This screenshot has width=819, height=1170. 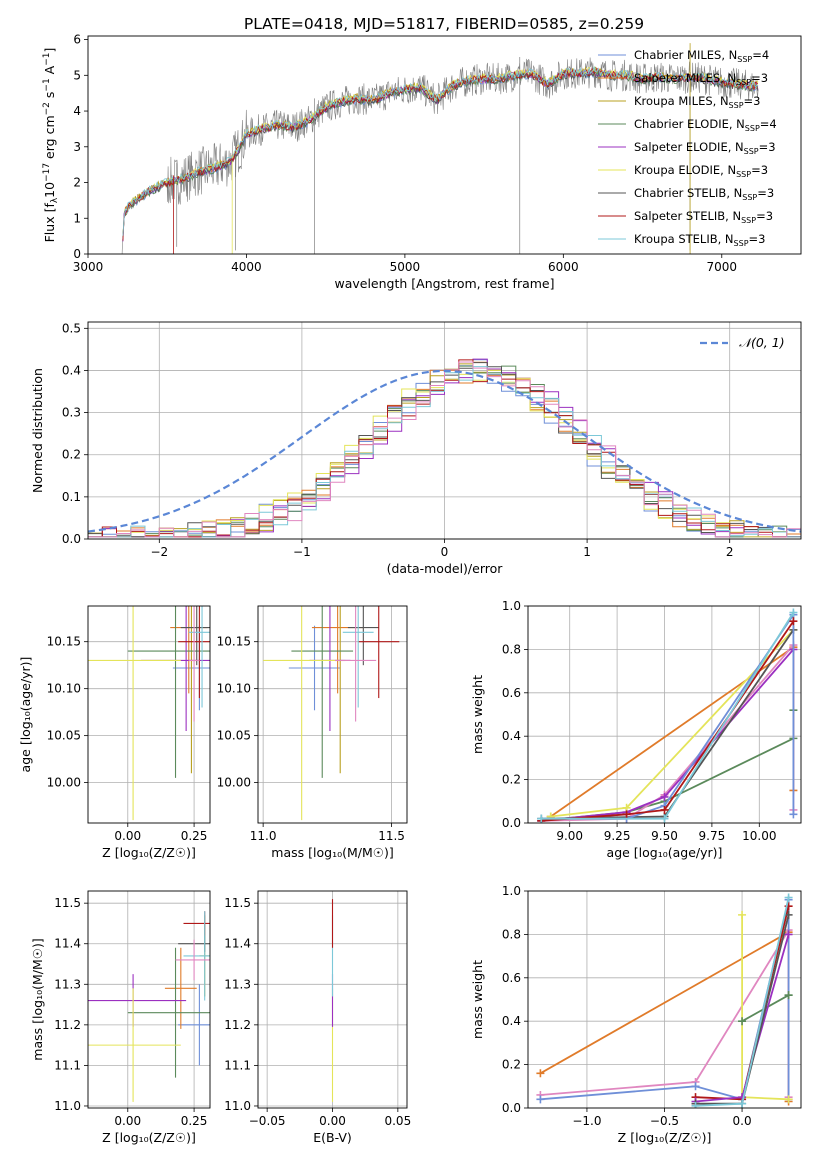 What do you see at coordinates (689, 147) in the screenshot?
I see `legend-text: Salpeter ELODIE, N` at bounding box center [689, 147].